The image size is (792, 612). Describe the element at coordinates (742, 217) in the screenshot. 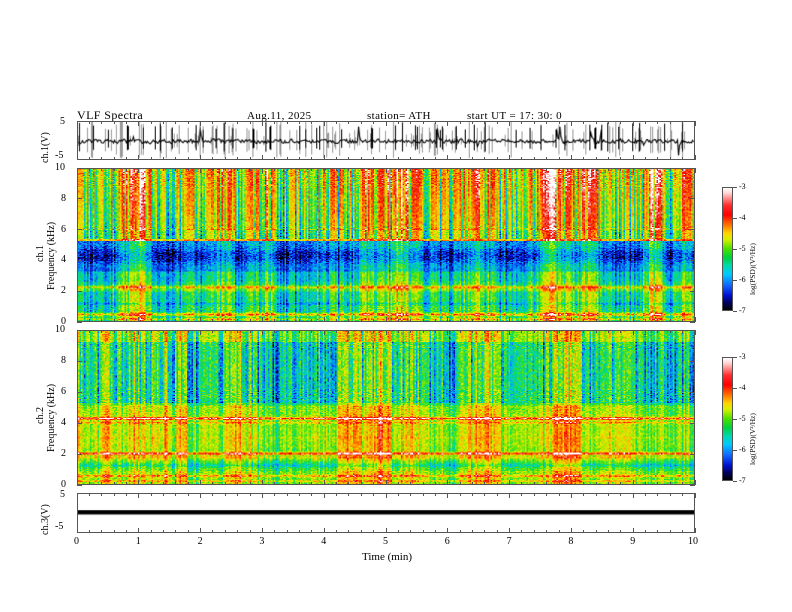

I see `colorbar-tick-label: -4` at that location.